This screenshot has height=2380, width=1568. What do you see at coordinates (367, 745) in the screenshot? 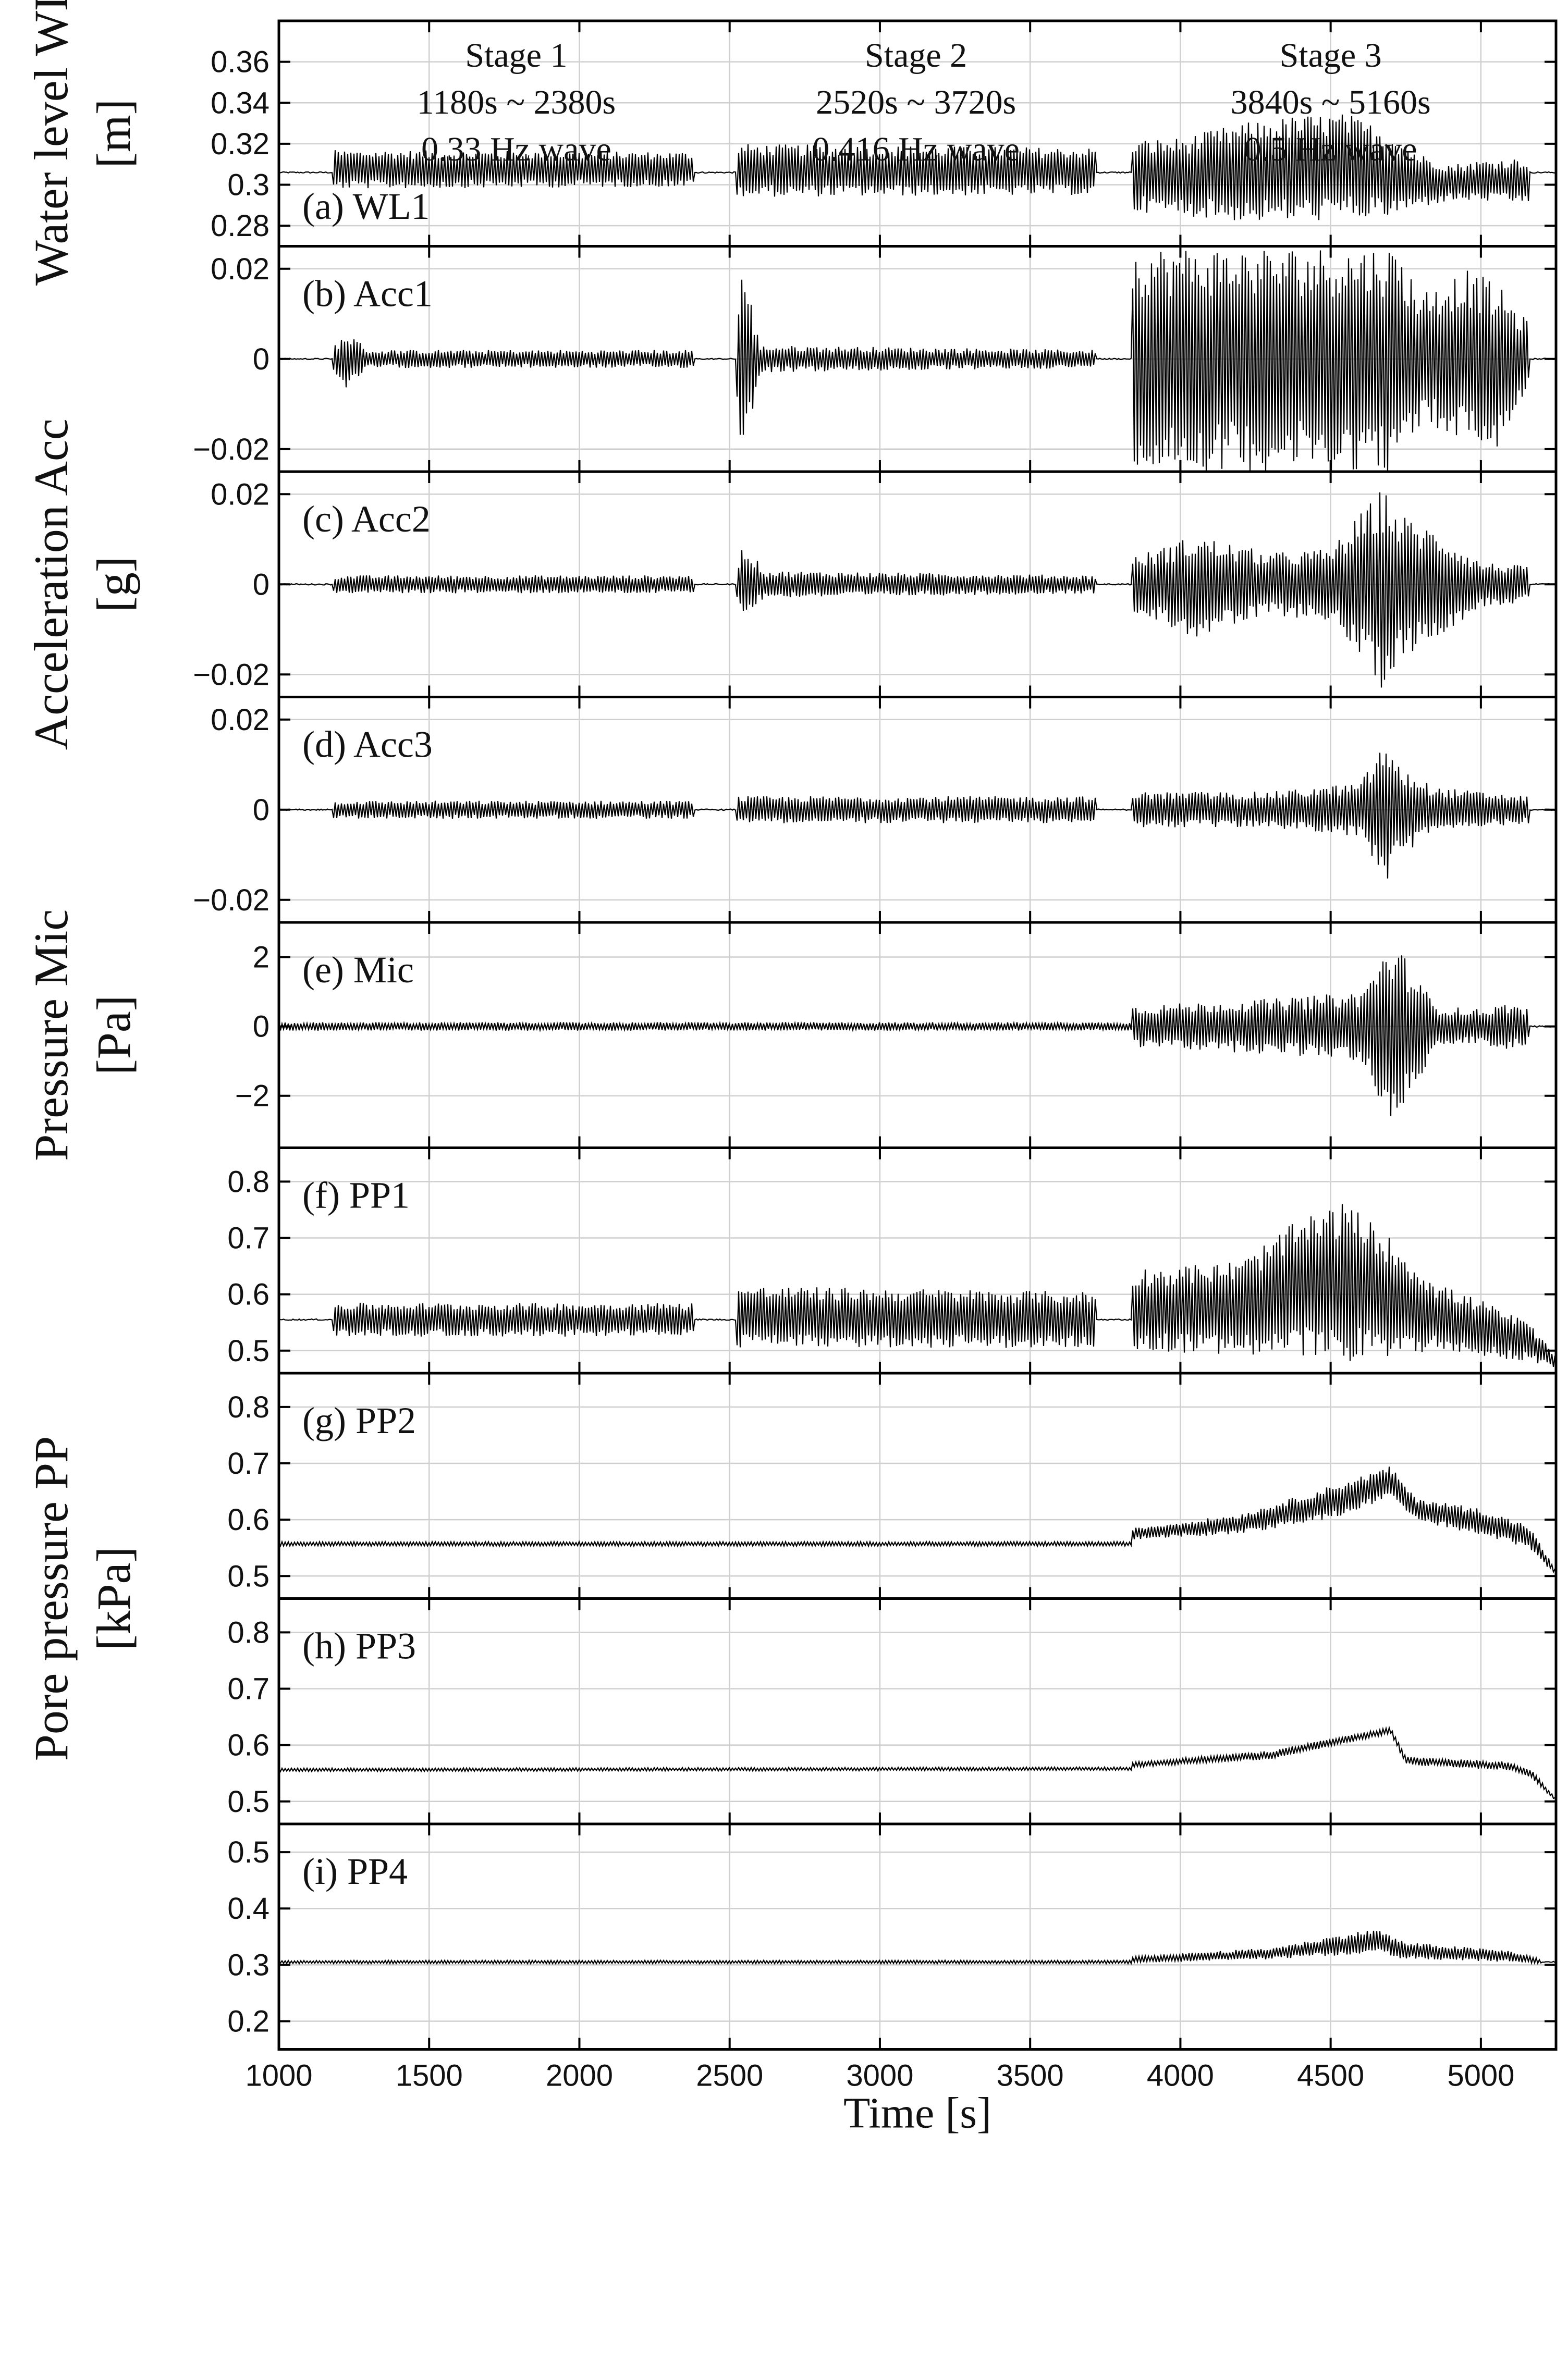
I see `panel-label: (d) Acc3` at bounding box center [367, 745].